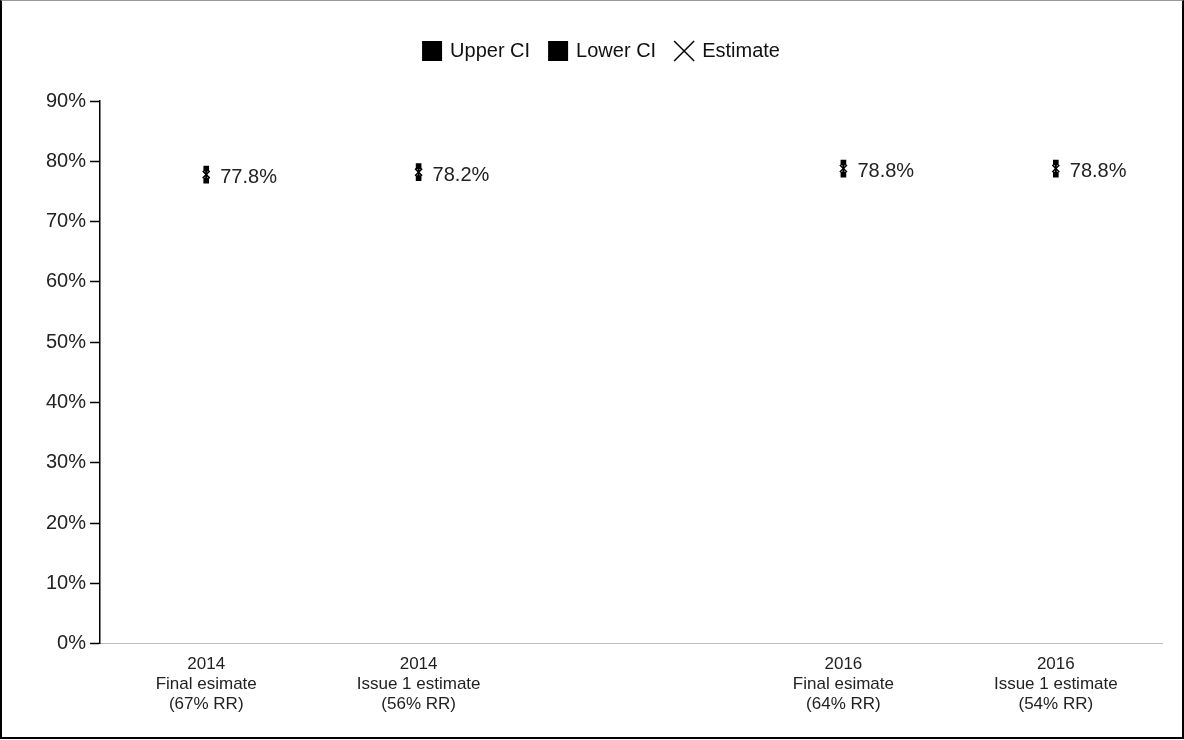 The height and width of the screenshot is (740, 1184). Describe the element at coordinates (66, 220) in the screenshot. I see `y-tick-label: 70%` at that location.